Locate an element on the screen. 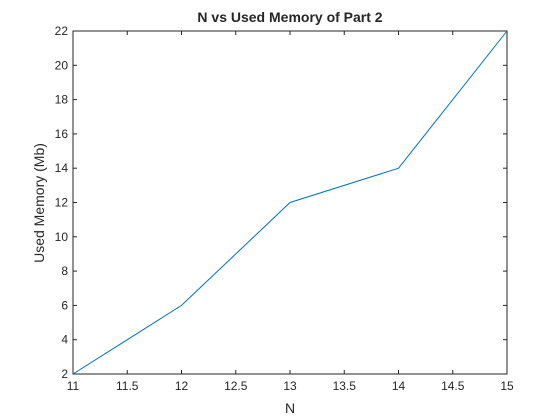  y-tick-label: 18 is located at coordinates (62, 100).